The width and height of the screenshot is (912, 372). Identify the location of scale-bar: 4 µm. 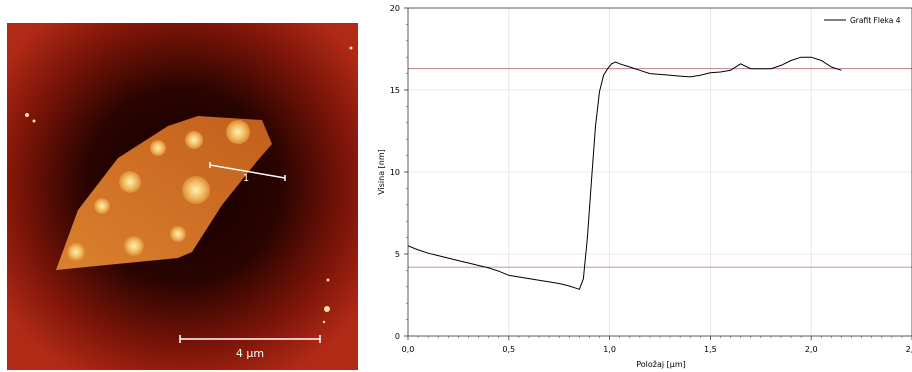
(250, 347).